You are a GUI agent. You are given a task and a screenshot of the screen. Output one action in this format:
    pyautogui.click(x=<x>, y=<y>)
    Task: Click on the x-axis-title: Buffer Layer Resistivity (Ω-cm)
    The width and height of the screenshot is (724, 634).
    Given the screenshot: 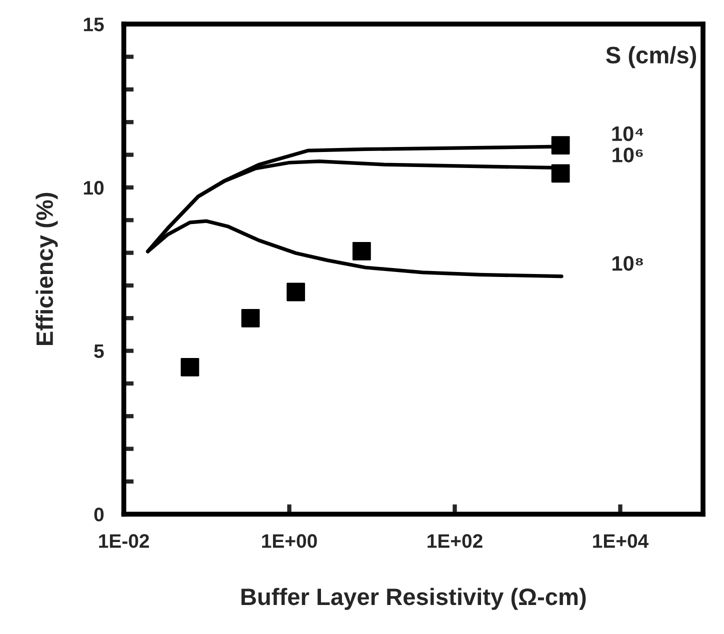 What is the action you would take?
    pyautogui.click(x=414, y=599)
    